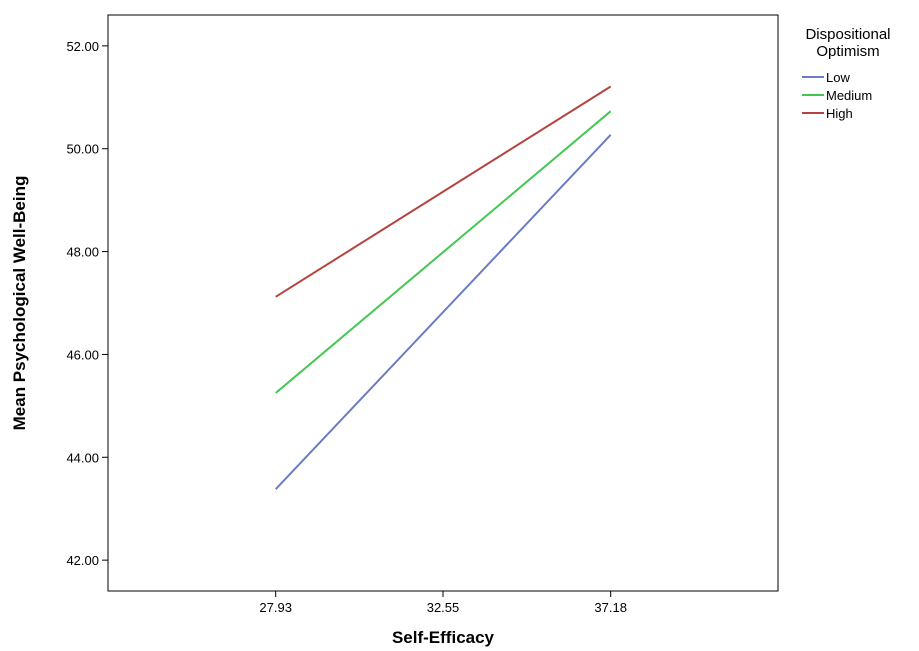 This screenshot has width=919, height=651. Describe the element at coordinates (838, 77) in the screenshot. I see `legend-label-low: Low` at that location.